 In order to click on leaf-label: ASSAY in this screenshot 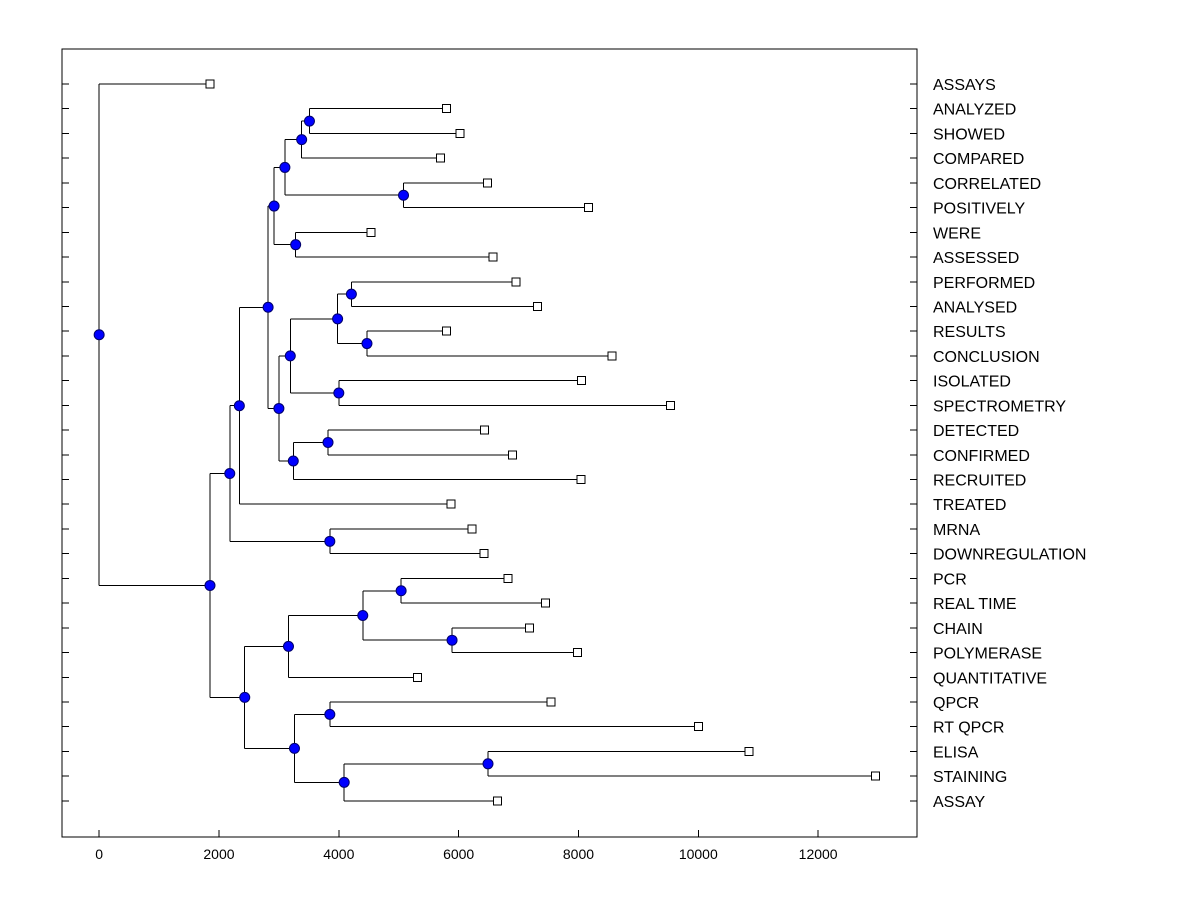, I will do `click(959, 802)`.